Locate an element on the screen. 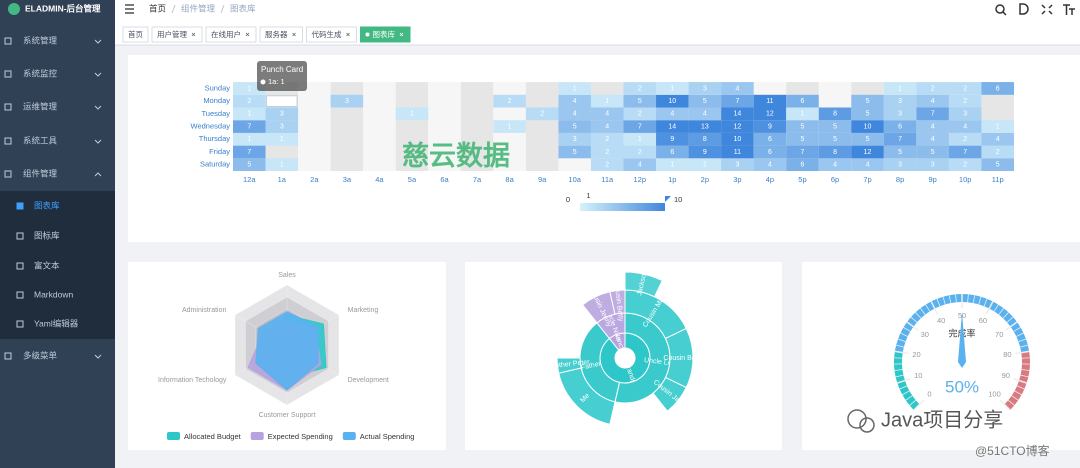 This screenshot has height=468, width=1080. hamburger is located at coordinates (129, 9).